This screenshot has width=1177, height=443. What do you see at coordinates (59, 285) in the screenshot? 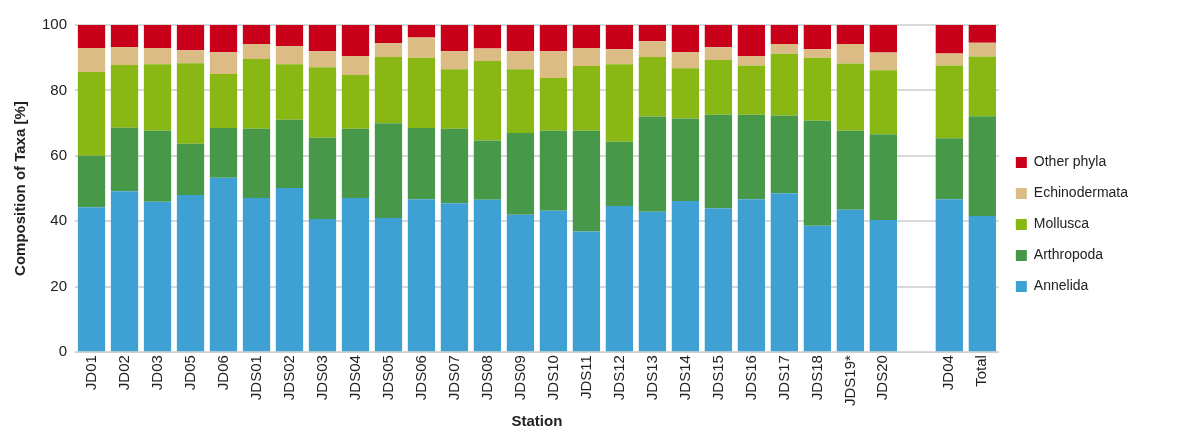
I see `y-tick-label: 20` at bounding box center [59, 285].